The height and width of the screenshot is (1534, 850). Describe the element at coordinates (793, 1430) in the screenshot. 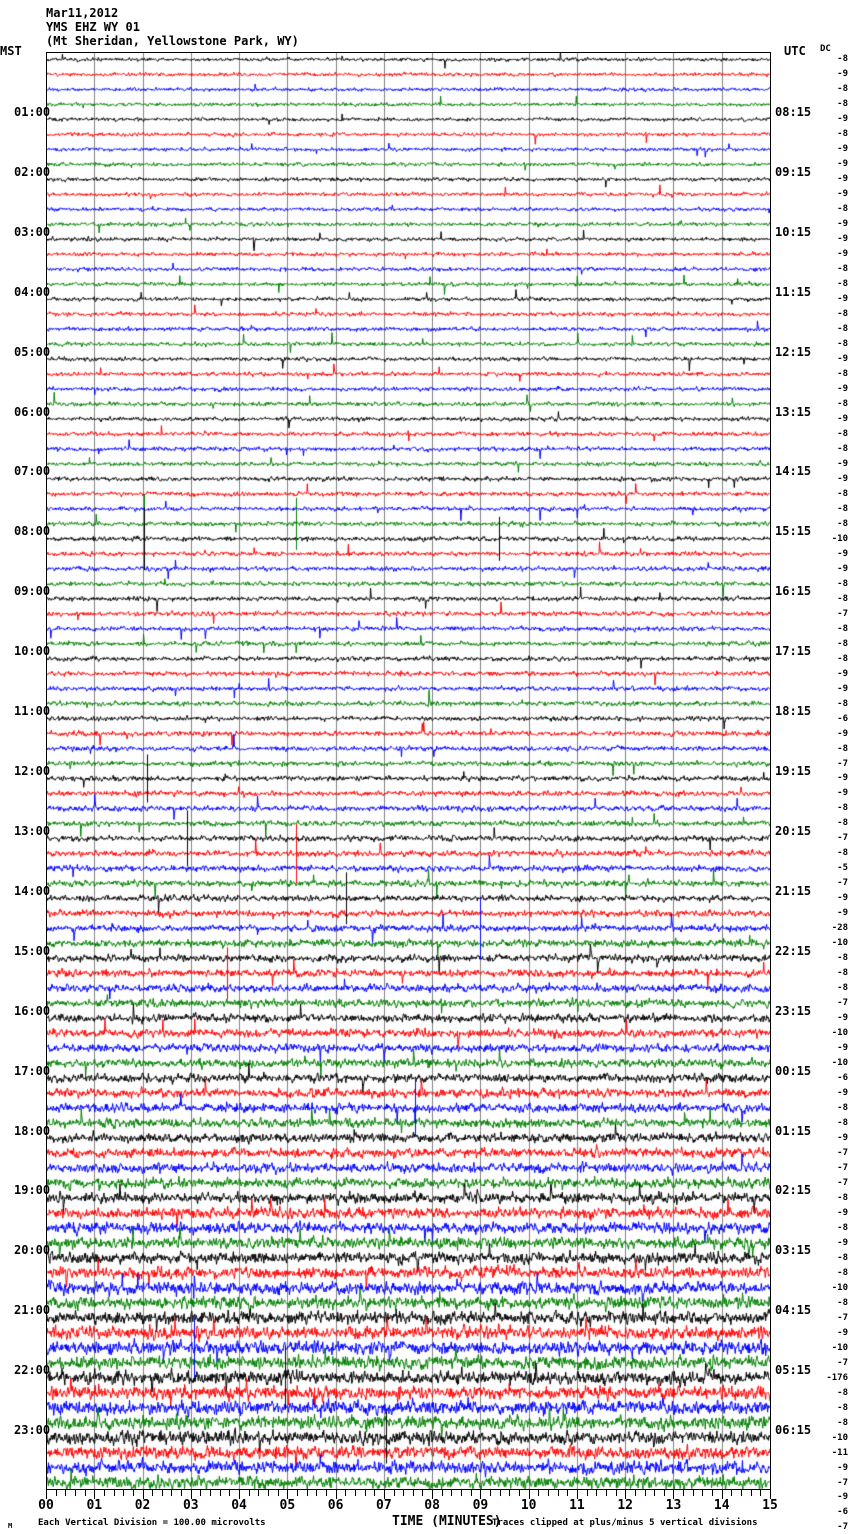

I see `utc-hour-label: 06:15` at that location.